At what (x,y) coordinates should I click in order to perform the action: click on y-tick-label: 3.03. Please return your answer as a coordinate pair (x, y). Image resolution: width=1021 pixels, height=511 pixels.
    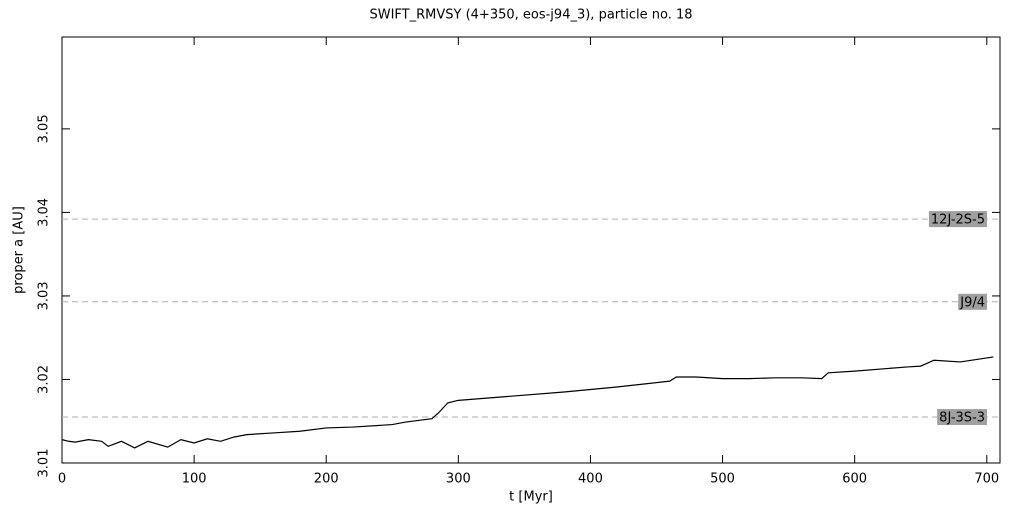
    Looking at the image, I should click on (44, 295).